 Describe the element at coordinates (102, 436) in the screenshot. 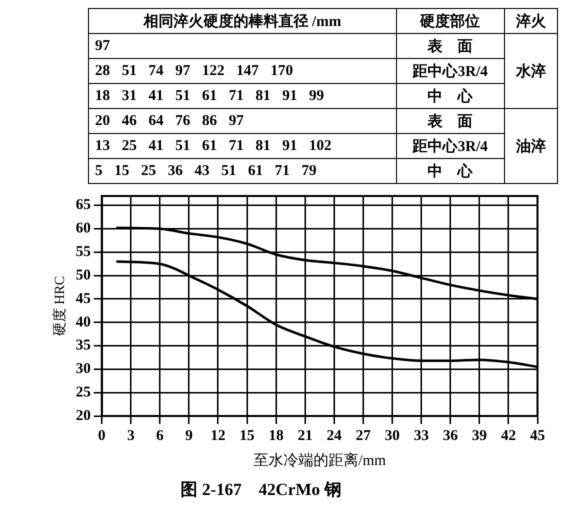

I see `x-tick-label: 0` at that location.